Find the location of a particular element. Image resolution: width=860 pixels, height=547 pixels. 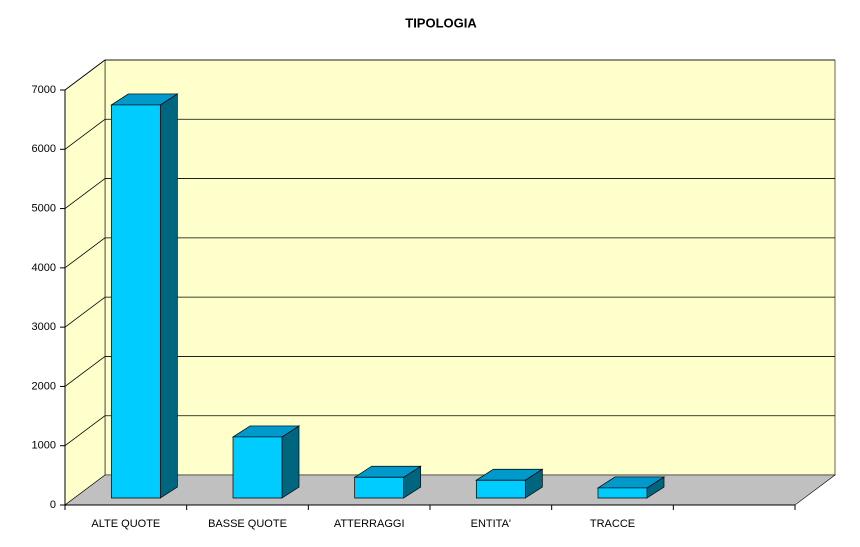

floor is located at coordinates (450, 490).